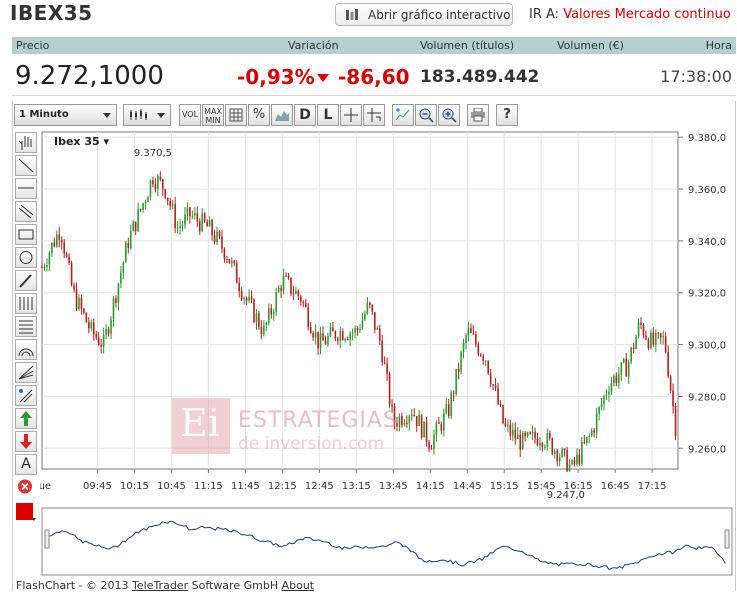 This screenshot has width=737, height=592. I want to click on navigator-frame, so click(387, 541).